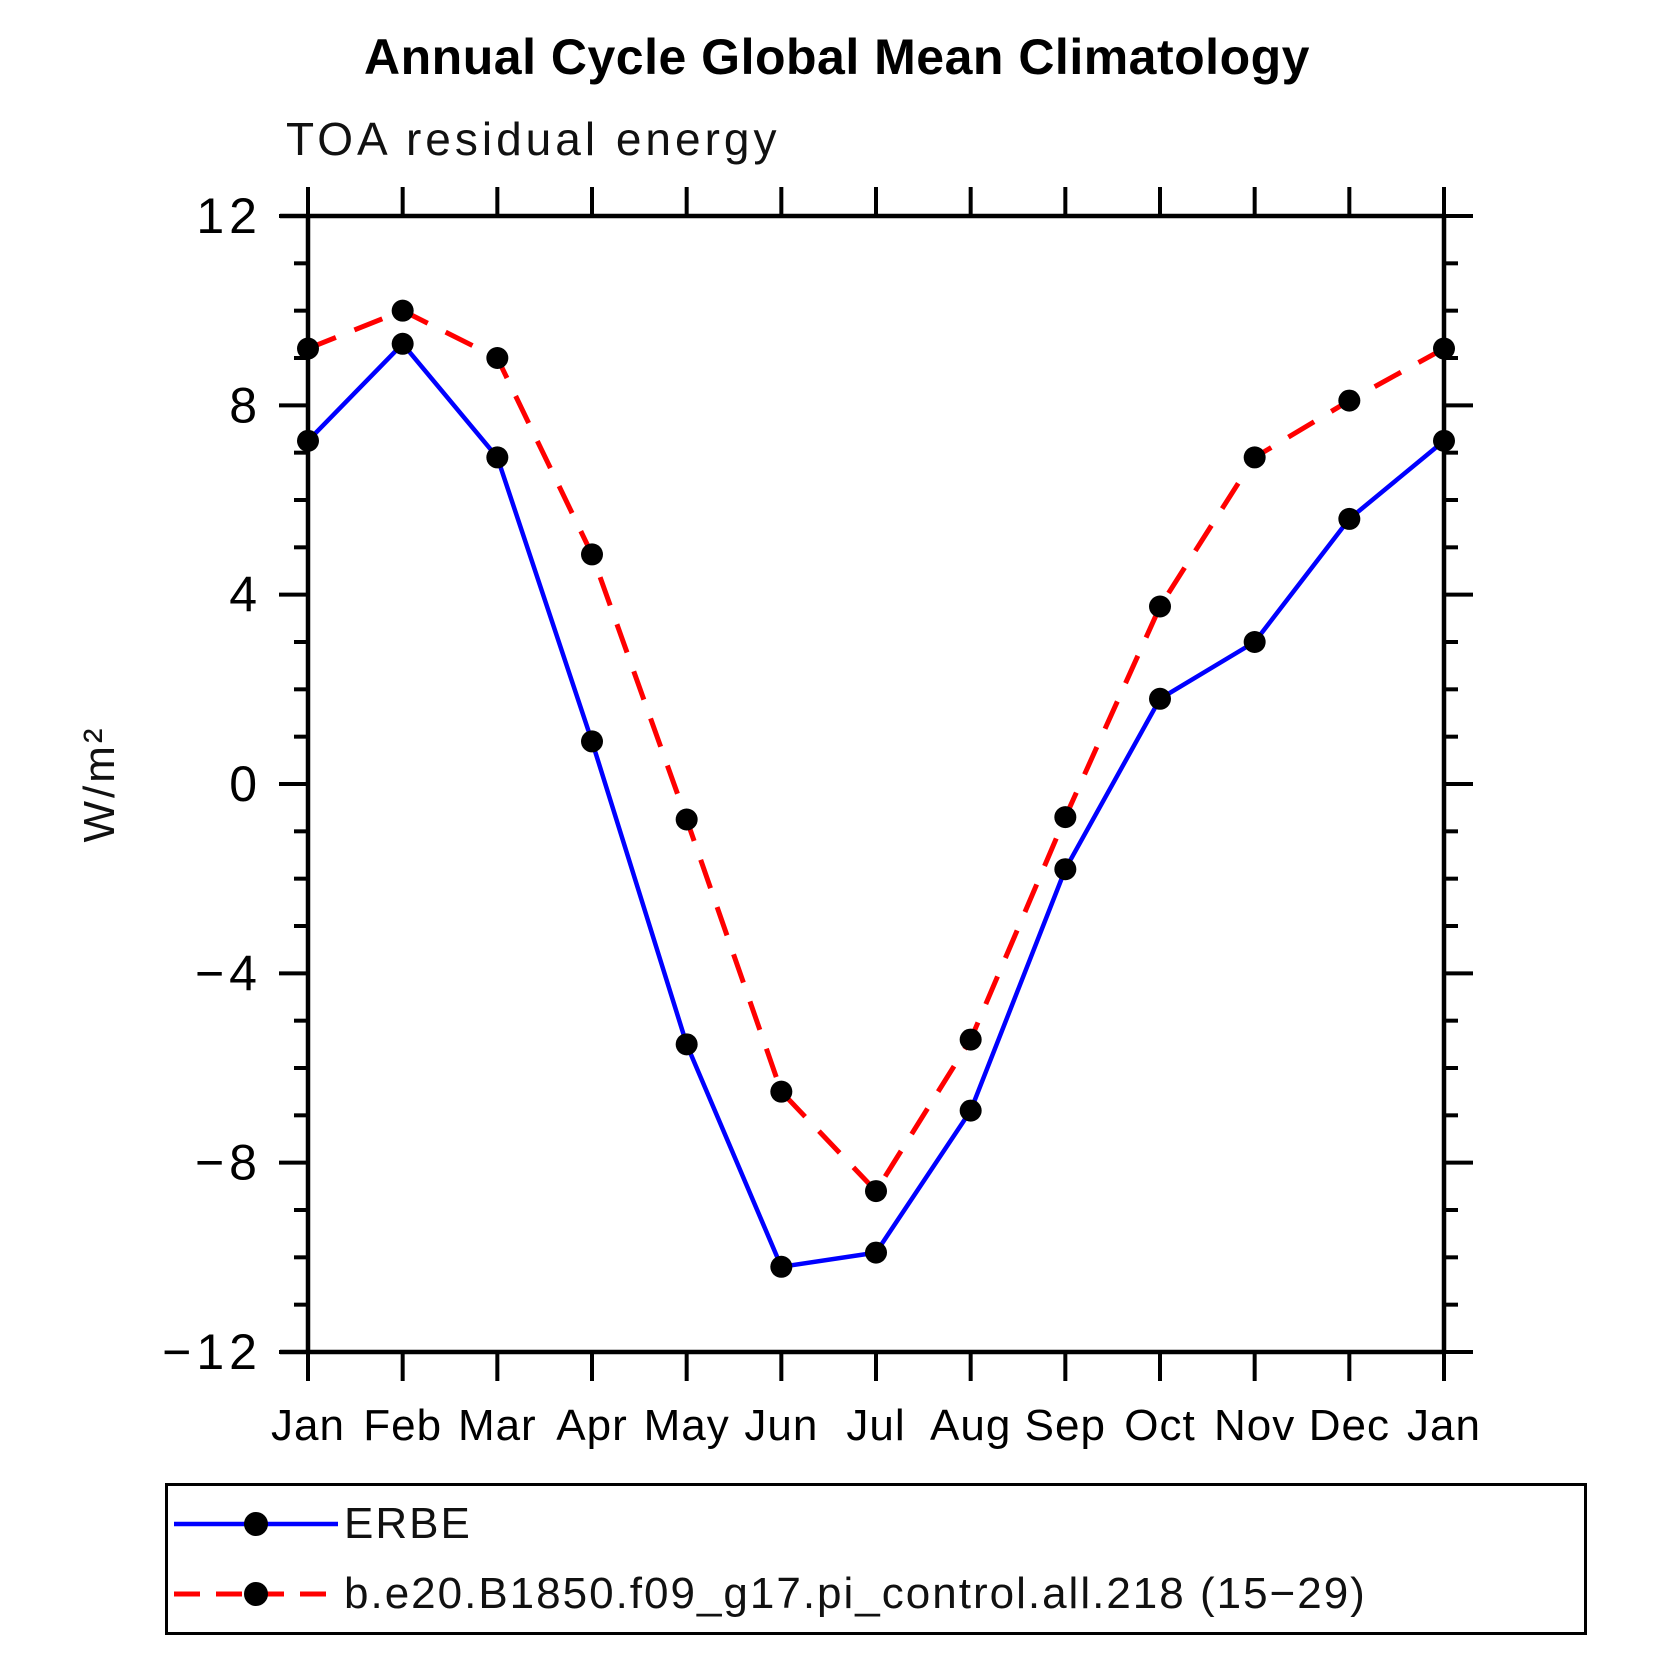  Describe the element at coordinates (591, 1425) in the screenshot. I see `x-tick-label: Apr` at that location.